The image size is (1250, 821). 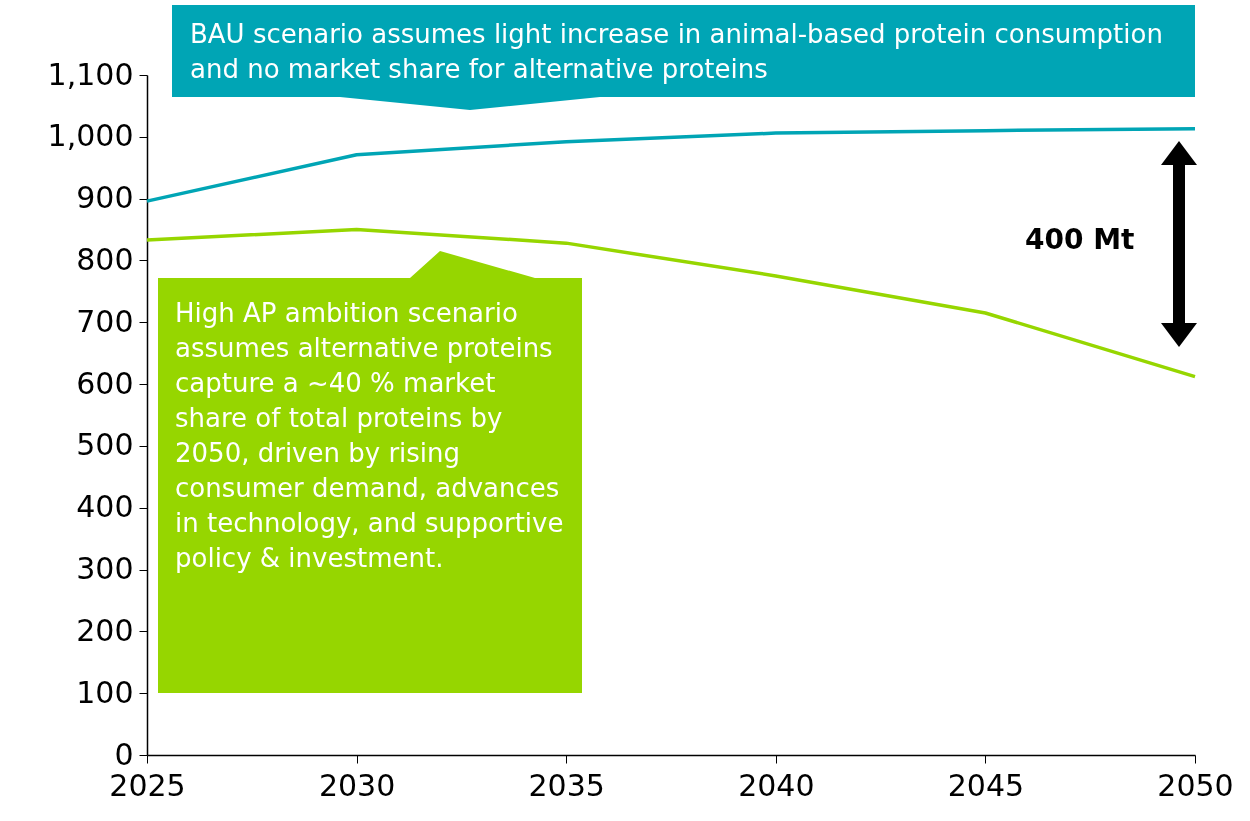 What do you see at coordinates (676, 52) in the screenshot?
I see `annotation: BAU scenario assumes light increase in animal-based protein consumption and no market share for alternative proteins` at bounding box center [676, 52].